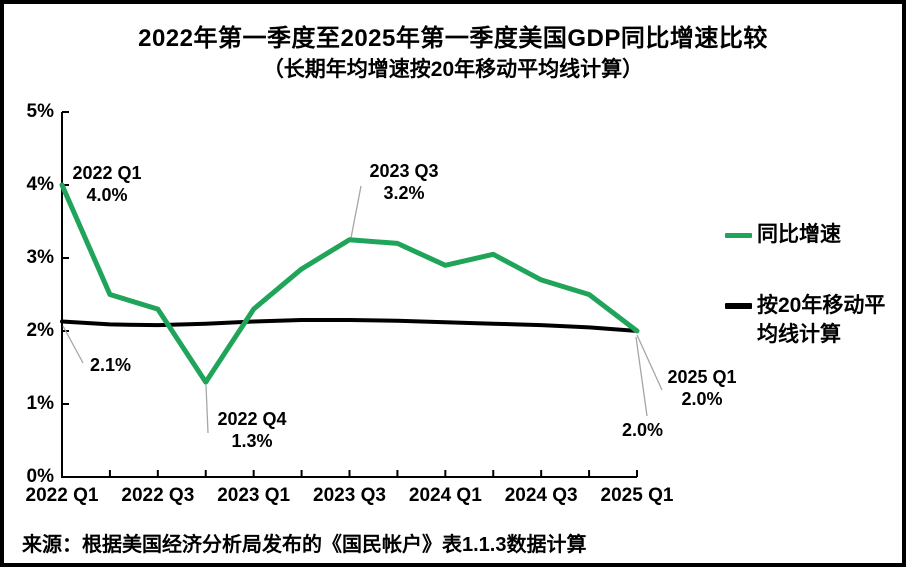 The image size is (906, 567). Describe the element at coordinates (40, 403) in the screenshot. I see `y-axis-label: 1%` at that location.